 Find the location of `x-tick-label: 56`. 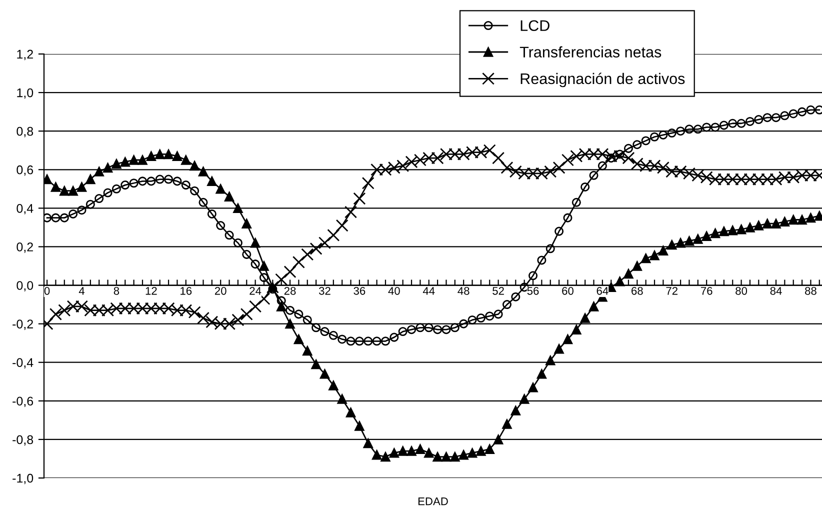

x-tick-label: 56 is located at coordinates (533, 290).